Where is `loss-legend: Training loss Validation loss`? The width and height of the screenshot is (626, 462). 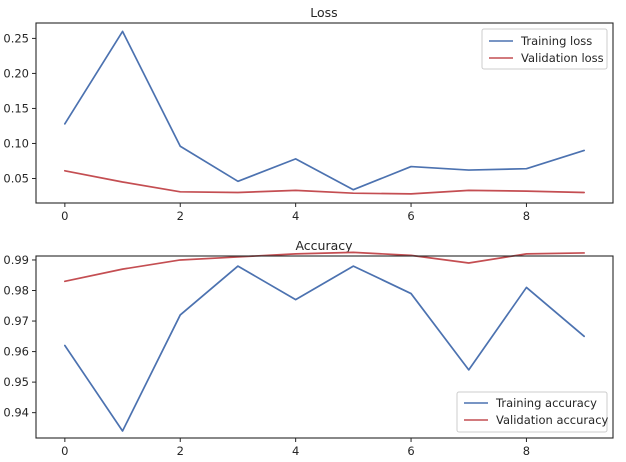 loss-legend: Training loss Validation loss is located at coordinates (544, 49).